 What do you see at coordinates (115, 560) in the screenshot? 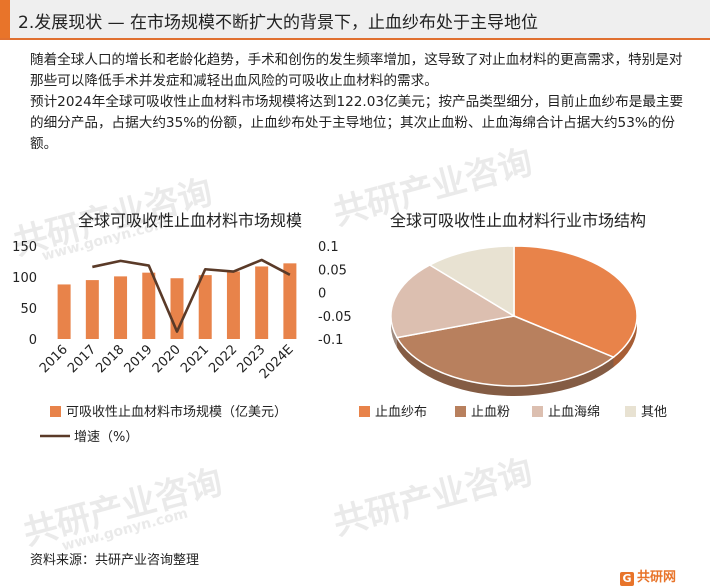
I see `source-note: 资料来源：共研产业咨询整理` at bounding box center [115, 560].